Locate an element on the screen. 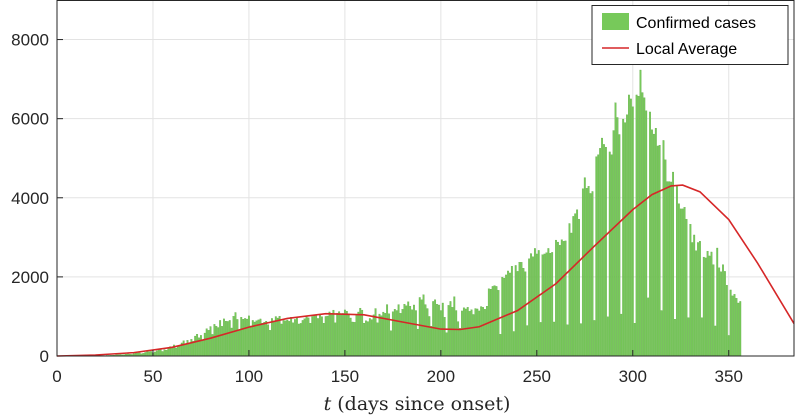  legend-swatch-confirmed-cases is located at coordinates (615, 21).